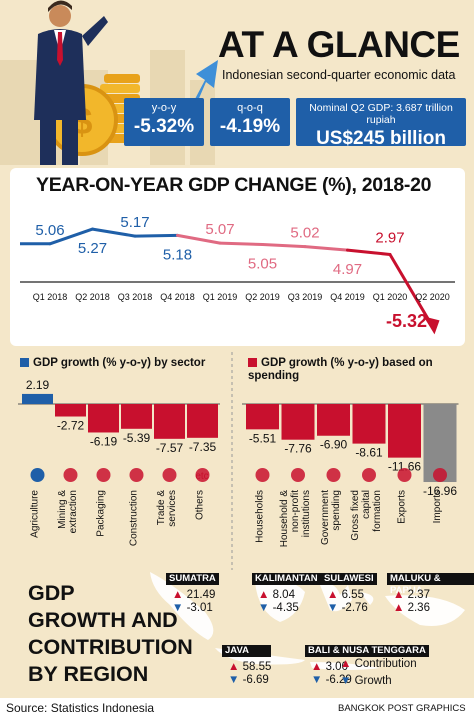 The height and width of the screenshot is (717, 474). What do you see at coordinates (354, 608) in the screenshot?
I see `region-growth-value: -2.76` at bounding box center [354, 608].